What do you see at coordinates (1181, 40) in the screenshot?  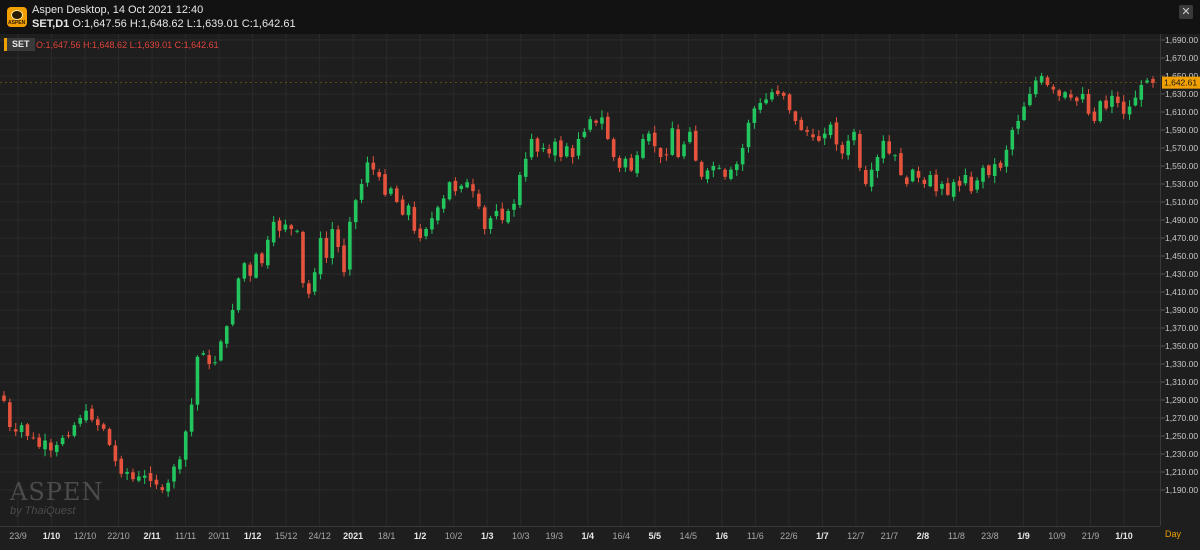 I see `y-tick-label: 1,690.00` at bounding box center [1181, 40].